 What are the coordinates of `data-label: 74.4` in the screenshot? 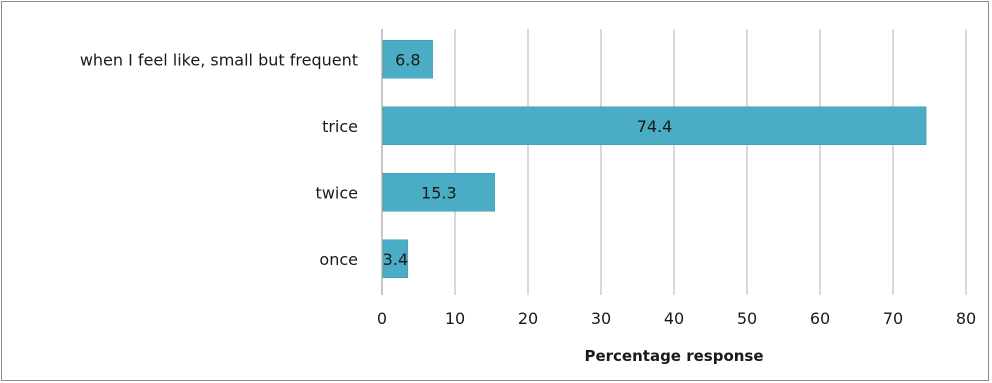 It's located at (655, 126).